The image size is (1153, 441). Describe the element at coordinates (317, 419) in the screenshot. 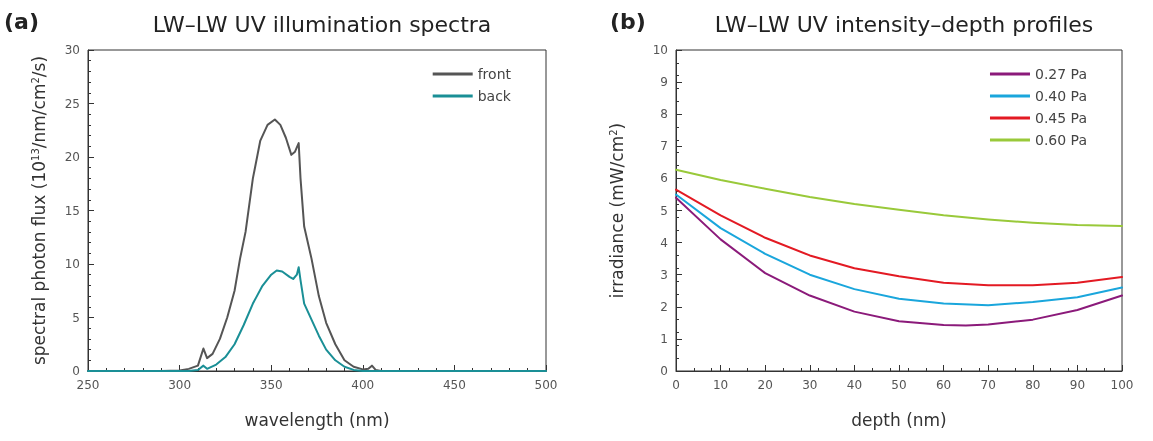

I see `x-axis-title: wavelength (nm)` at that location.